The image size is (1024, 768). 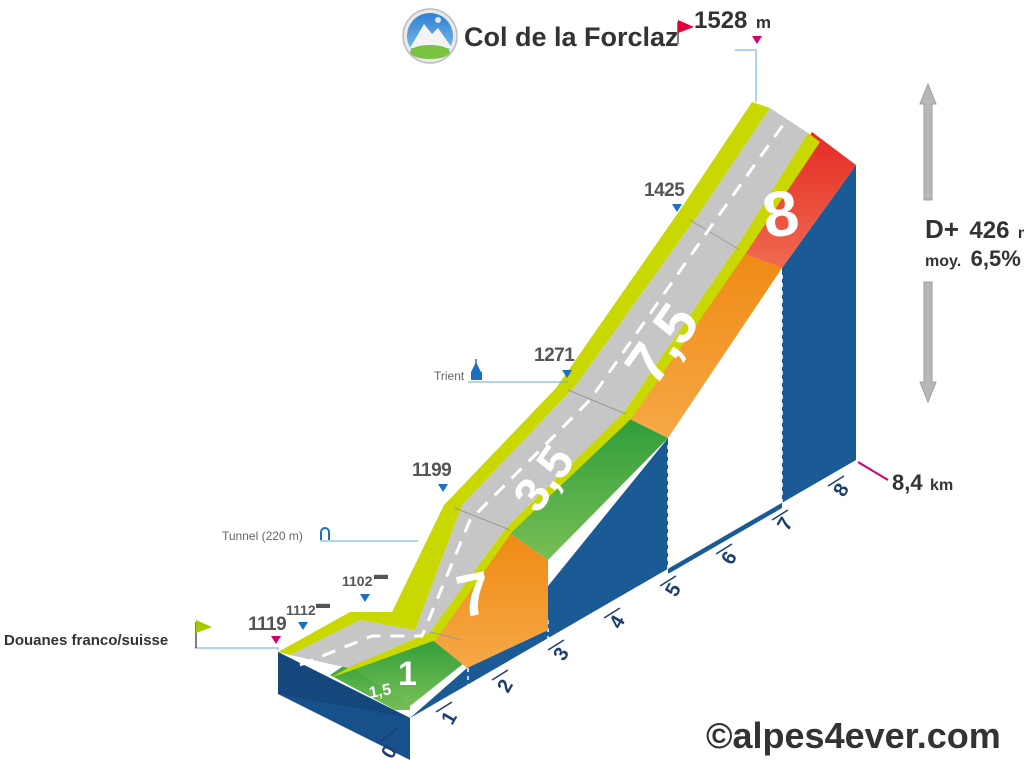 I want to click on summit-altitude: 1528 m, so click(x=732, y=20).